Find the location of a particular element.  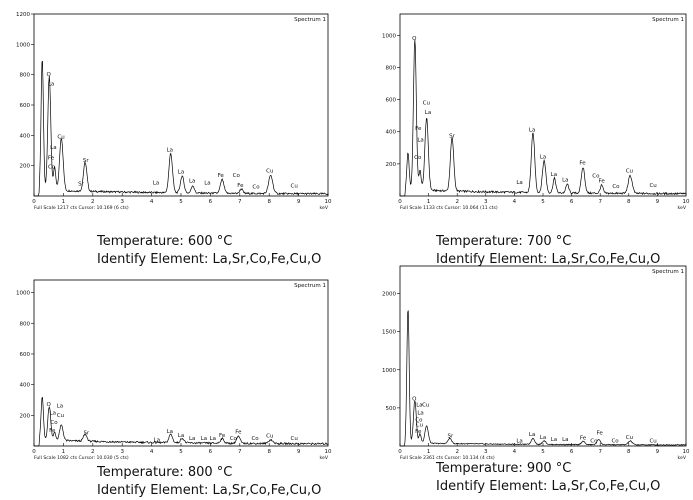

x-tick-label: 10 is located at coordinates (328, 202).